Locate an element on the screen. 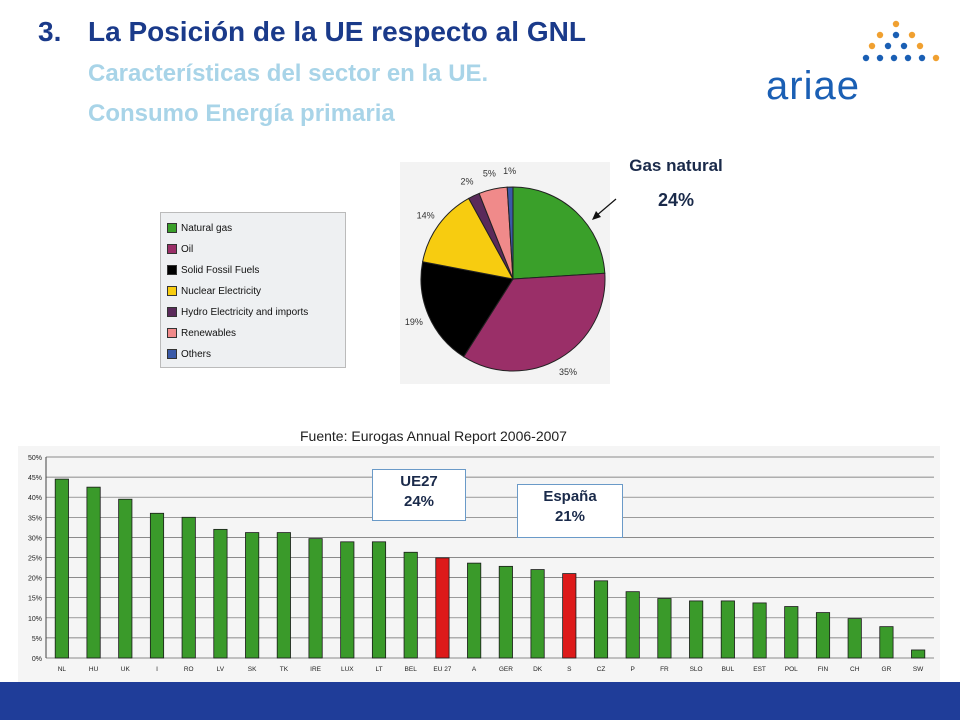 The width and height of the screenshot is (960, 720). page-title: 3. La Posición de la UE respecto al GNL is located at coordinates (312, 32).